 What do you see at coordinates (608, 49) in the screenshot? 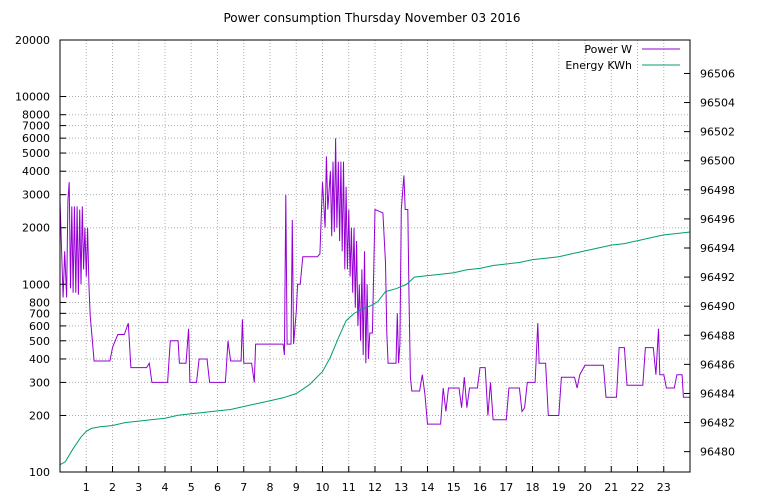
I see `legend-label-power: Power W` at bounding box center [608, 49].